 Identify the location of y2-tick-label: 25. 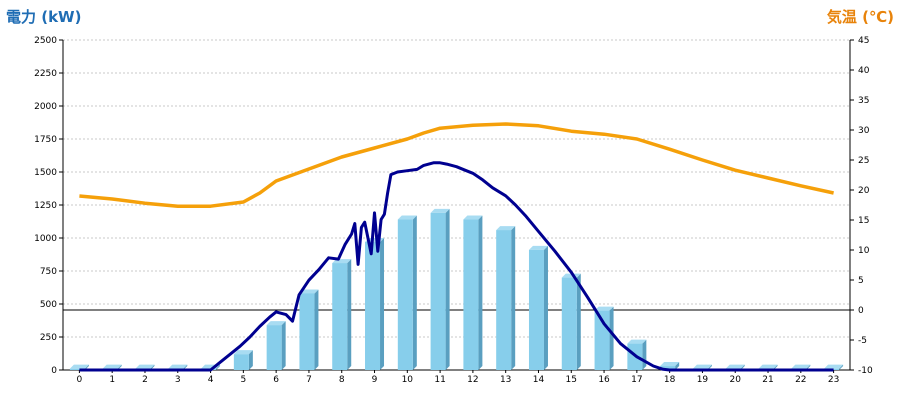
(863, 161).